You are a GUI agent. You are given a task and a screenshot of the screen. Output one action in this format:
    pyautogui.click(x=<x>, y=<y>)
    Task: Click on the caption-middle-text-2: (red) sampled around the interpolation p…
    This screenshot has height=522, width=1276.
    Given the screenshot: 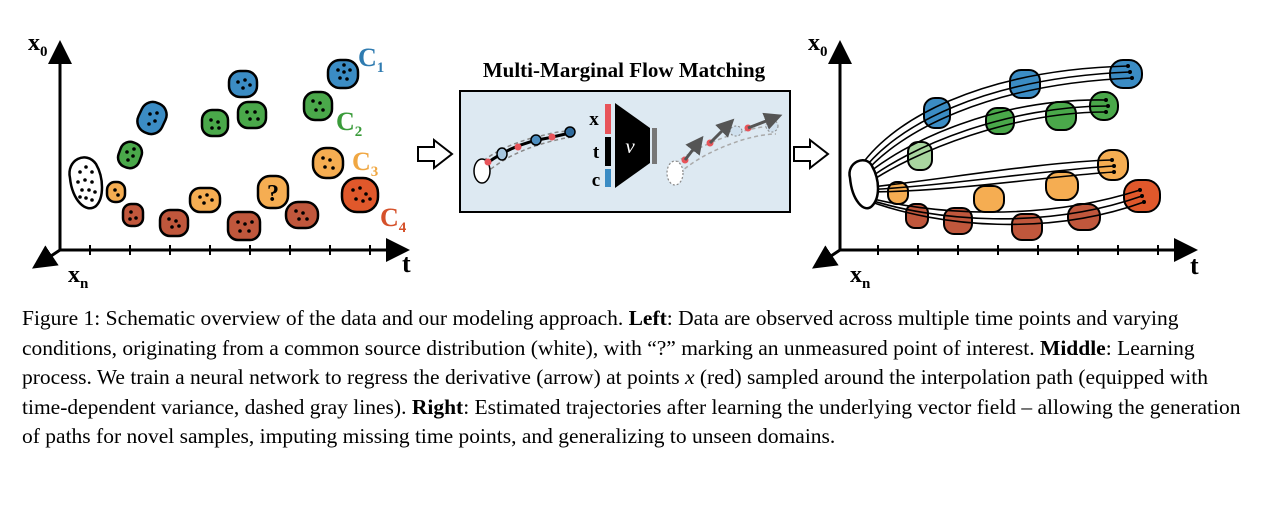 What is the action you would take?
    pyautogui.click(x=615, y=392)
    